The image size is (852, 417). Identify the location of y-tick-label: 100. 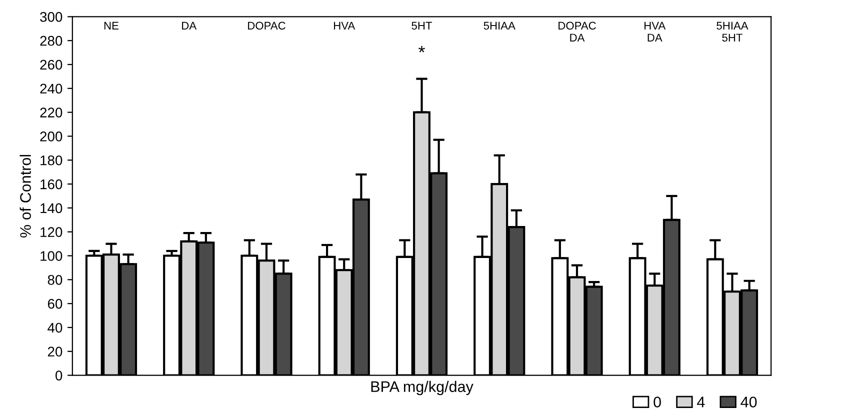
(51, 256).